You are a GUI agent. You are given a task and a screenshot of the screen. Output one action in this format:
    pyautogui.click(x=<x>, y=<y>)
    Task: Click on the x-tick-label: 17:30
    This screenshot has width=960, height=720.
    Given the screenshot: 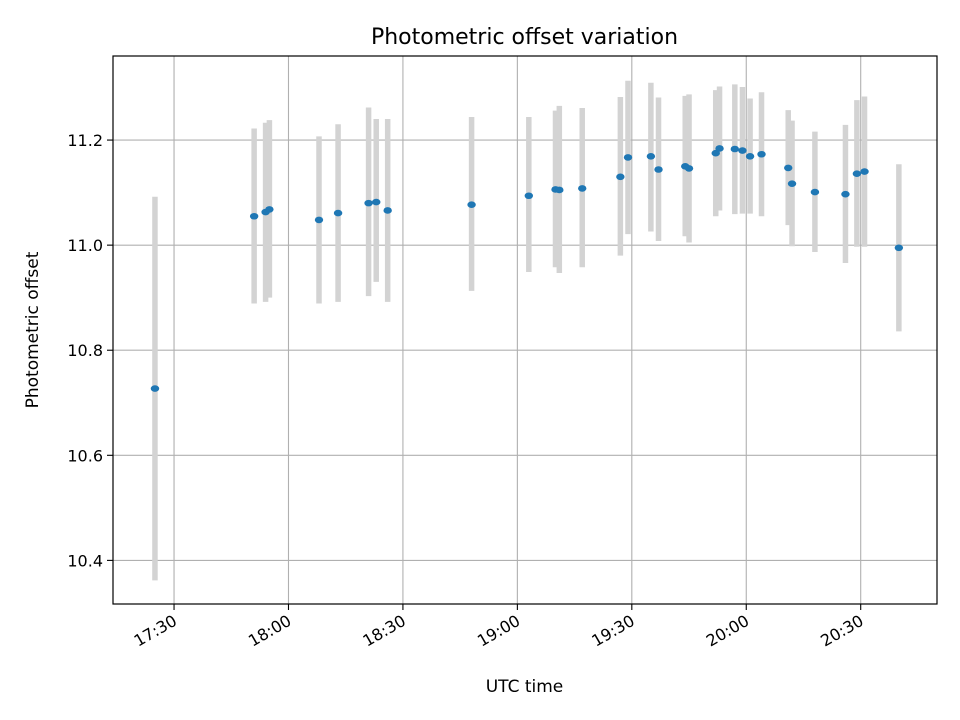 What is the action you would take?
    pyautogui.click(x=155, y=631)
    